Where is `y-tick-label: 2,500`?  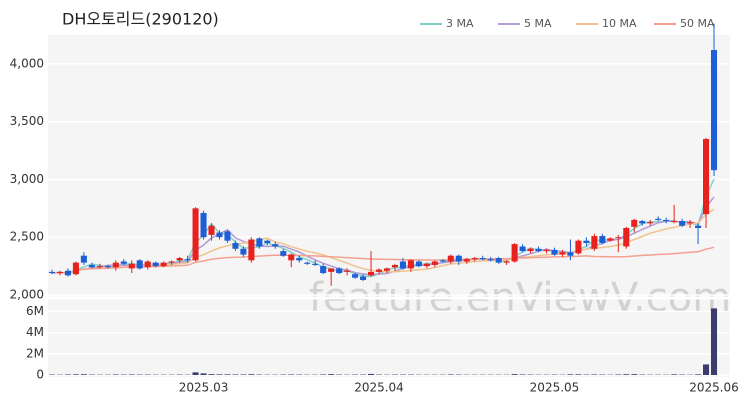 y-tick-label: 2,500 is located at coordinates (27, 237).